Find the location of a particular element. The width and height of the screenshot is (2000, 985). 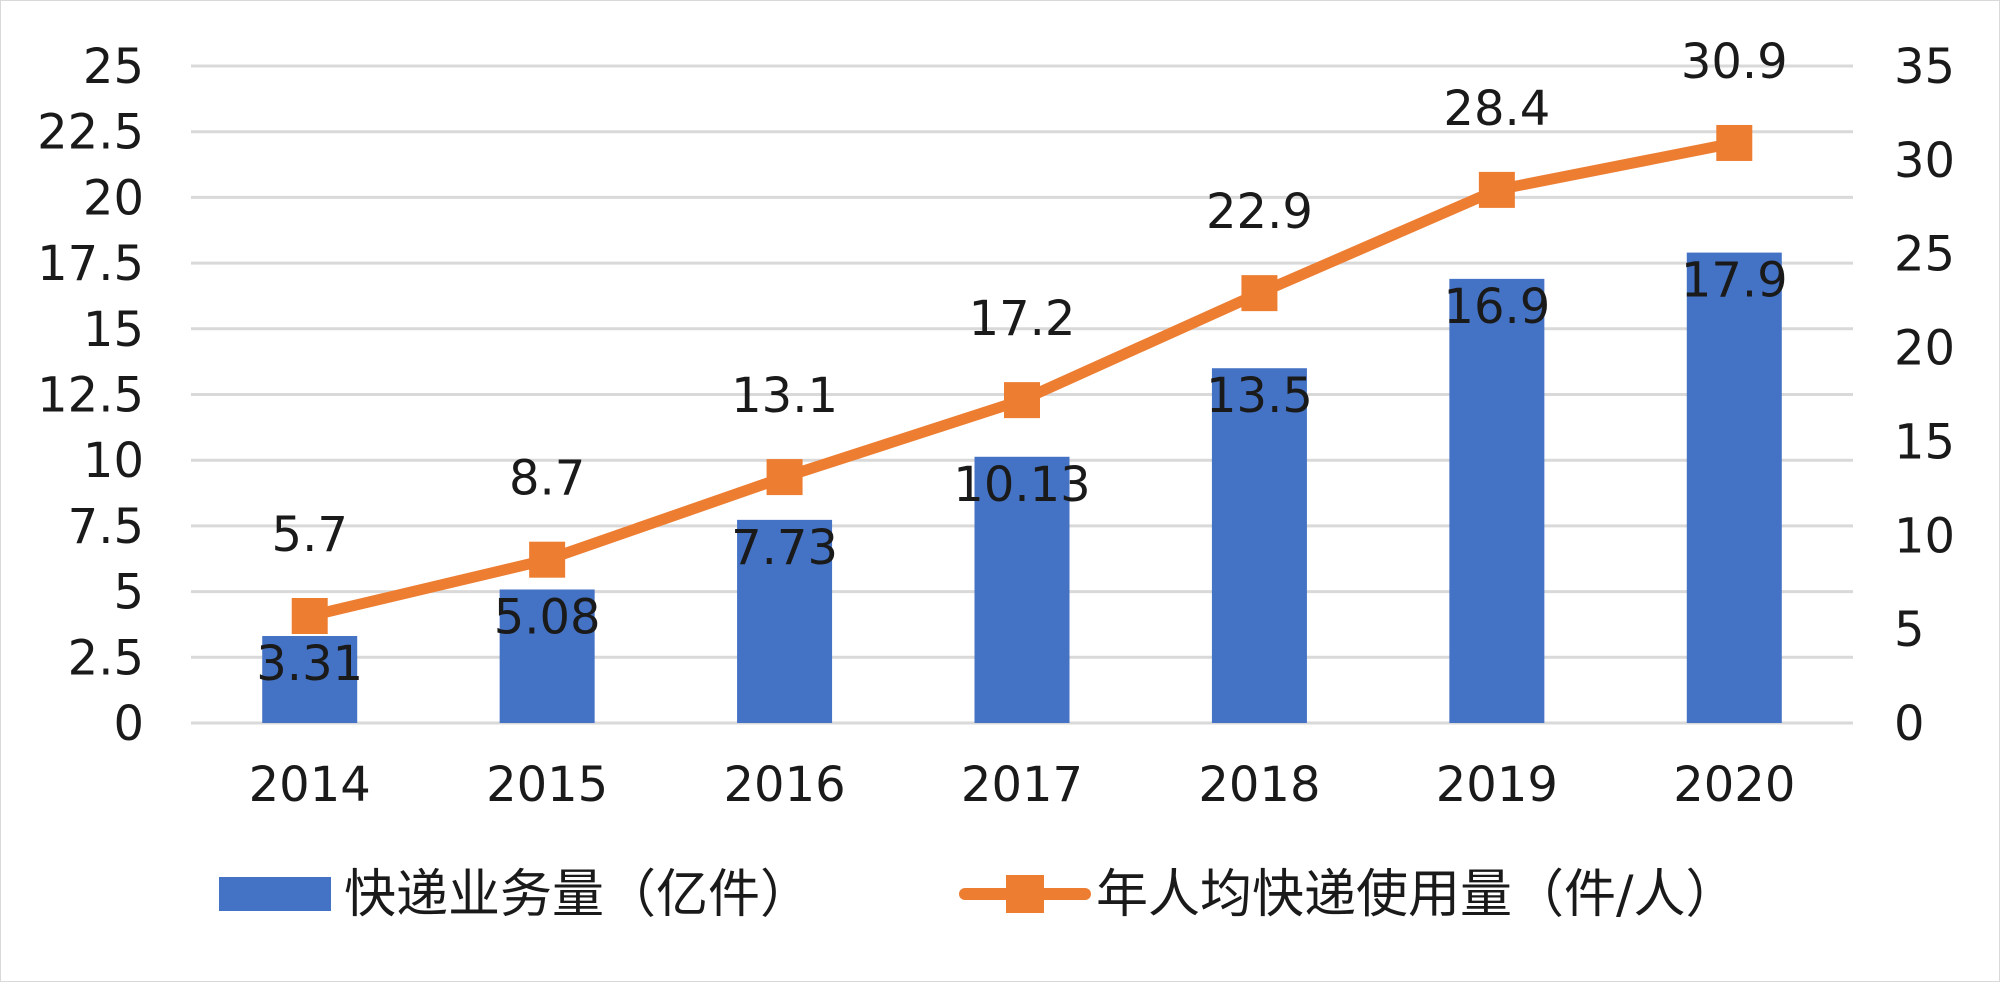

line-data-label: 28.4 is located at coordinates (1496, 109).